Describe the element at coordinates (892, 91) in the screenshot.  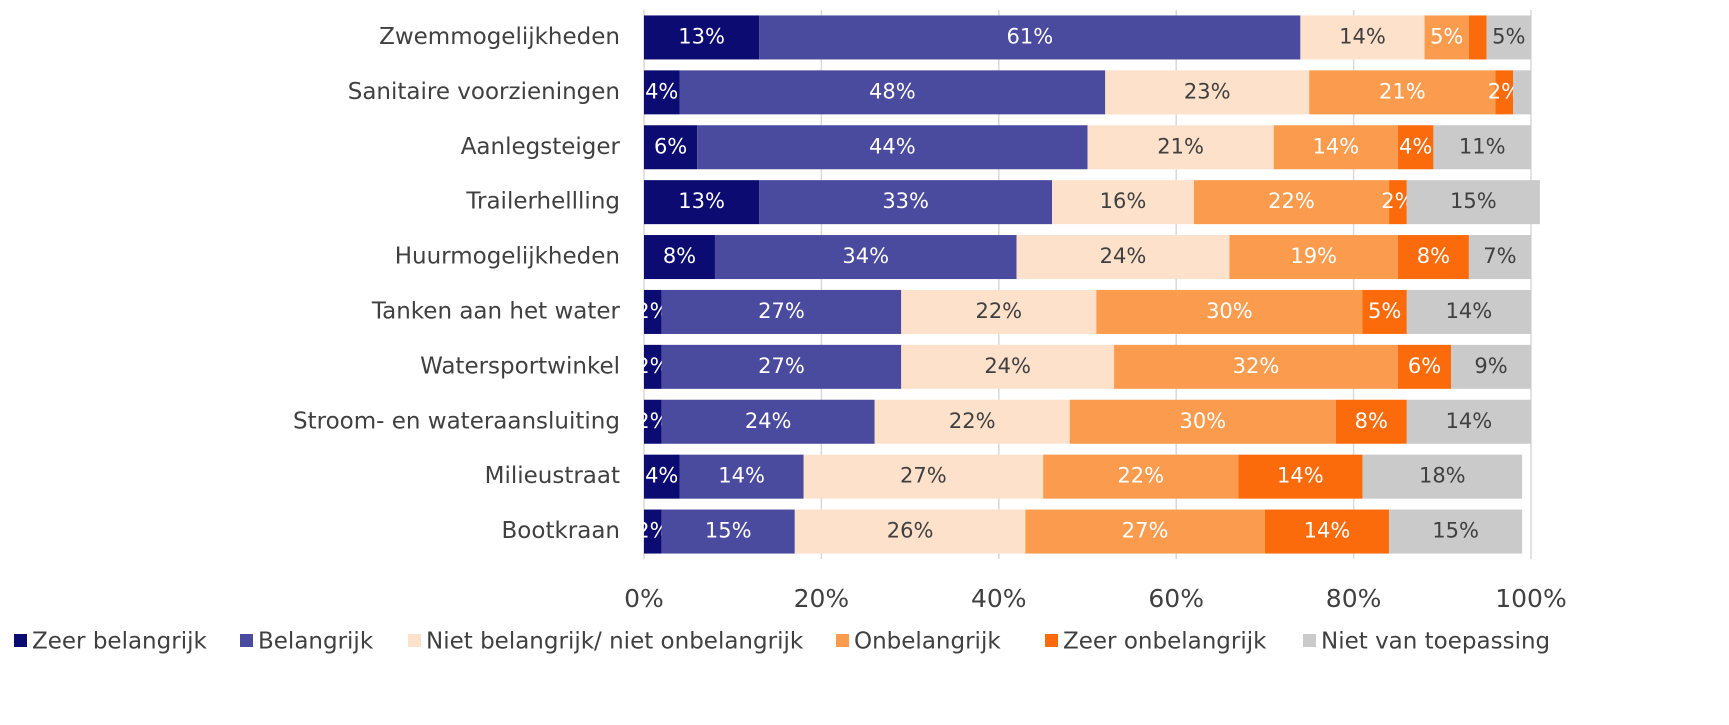
I see `data-label: 48%` at that location.